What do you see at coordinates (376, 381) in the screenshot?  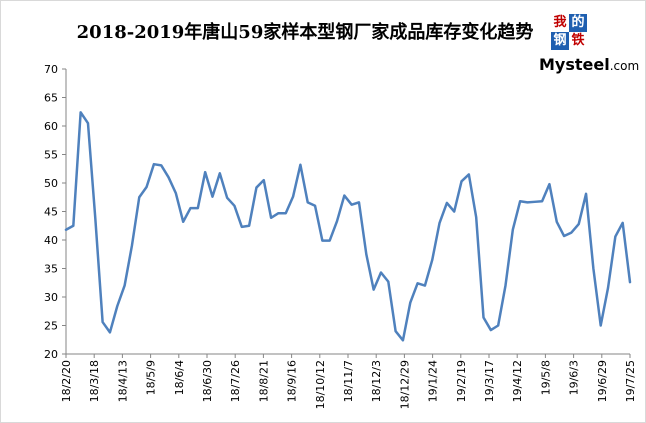 I see `x-tick-label: 18/12/3` at bounding box center [376, 381].